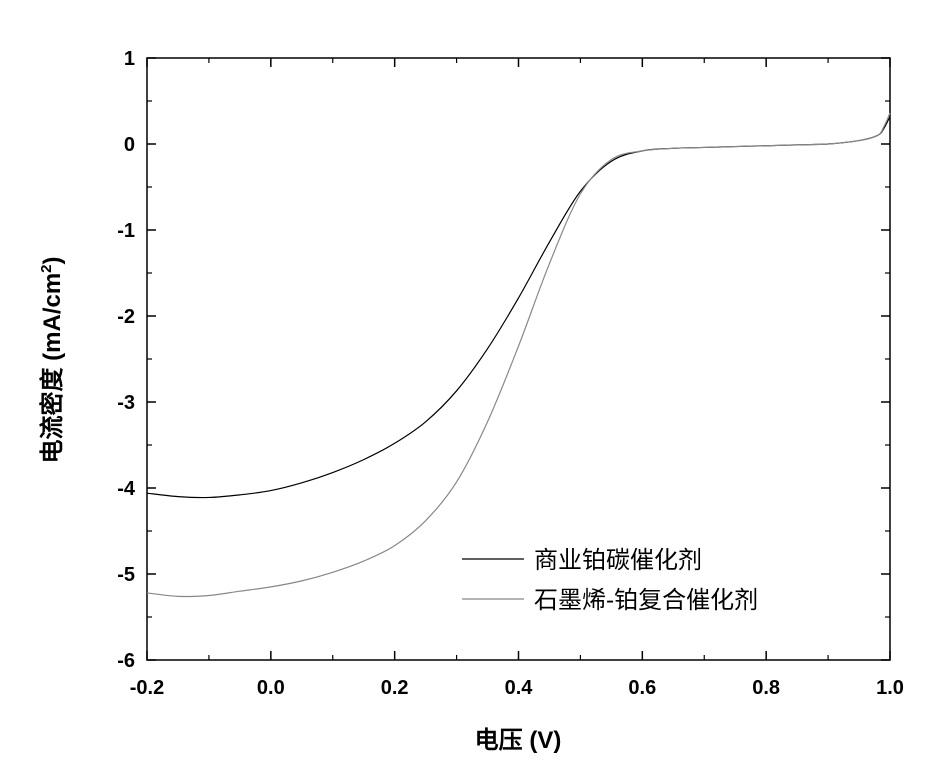 The width and height of the screenshot is (928, 770). Describe the element at coordinates (126, 403) in the screenshot. I see `y-tick-label: -3` at that location.